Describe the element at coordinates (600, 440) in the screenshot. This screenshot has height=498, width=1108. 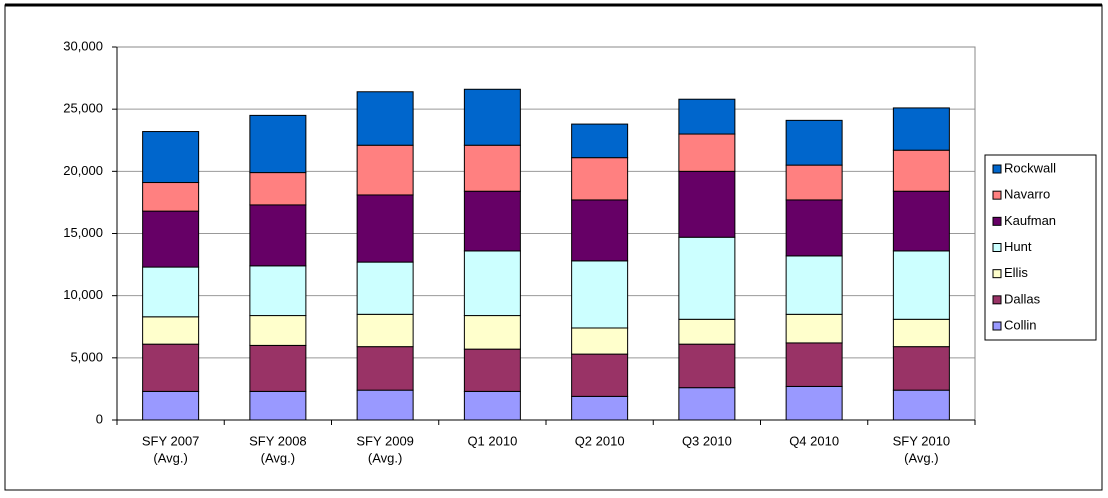
I see `x-tick-label: Q2 2010` at that location.